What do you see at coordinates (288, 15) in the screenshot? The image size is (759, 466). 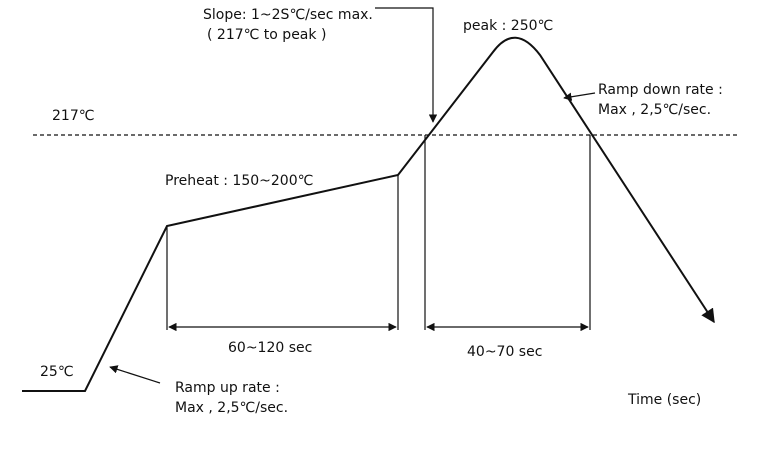 I see `label: Slope: 1~2S℃/sec max.` at bounding box center [288, 15].